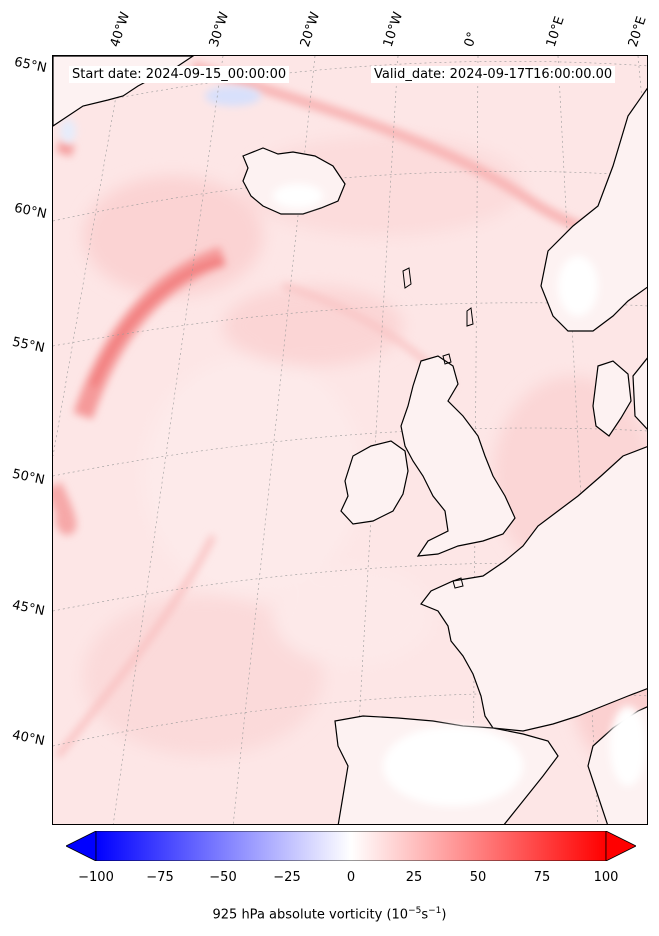  I want to click on colorbar-max-extend, so click(620, 846).